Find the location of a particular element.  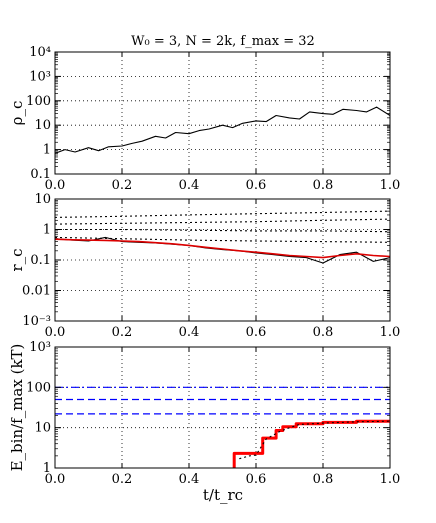

y-axis-title: E_bin/f_max (kT) is located at coordinates (17, 408).